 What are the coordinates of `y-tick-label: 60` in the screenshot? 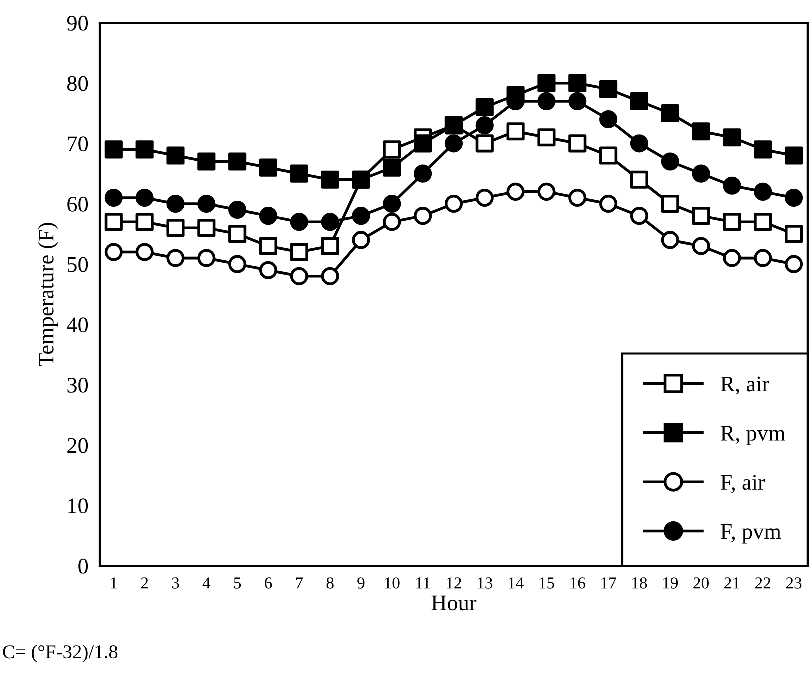 It's located at (78, 204).